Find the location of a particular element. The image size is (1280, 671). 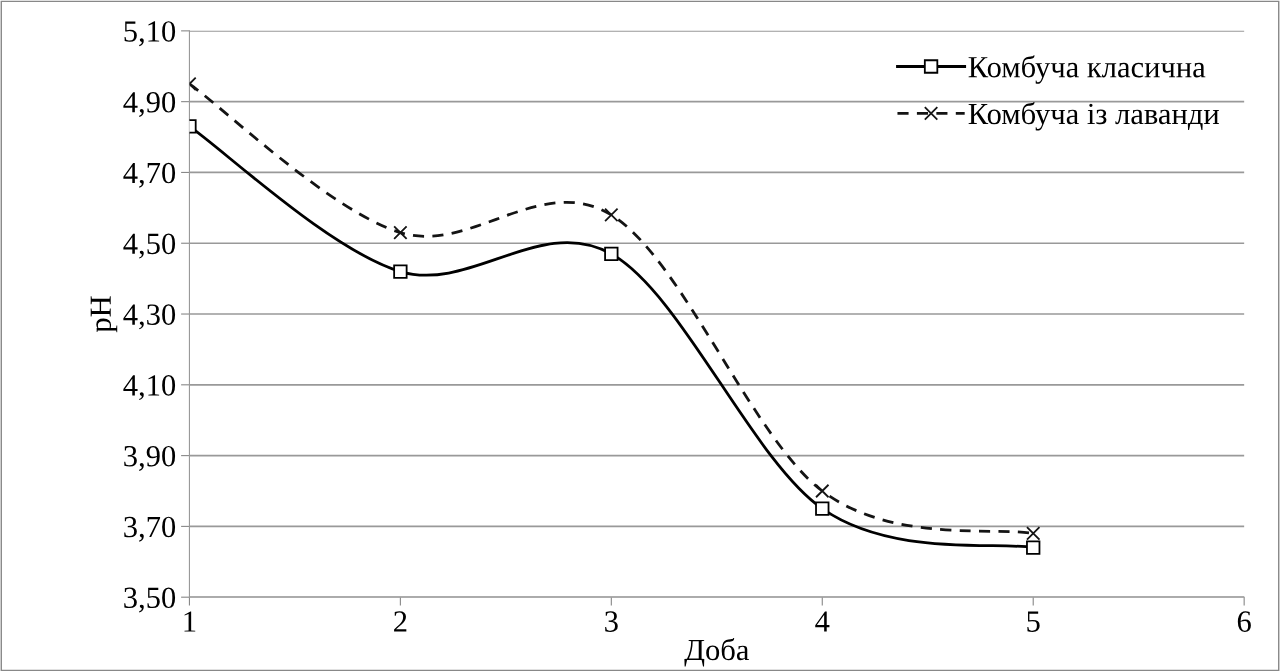

x-tick-label: 5 is located at coordinates (1033, 621).